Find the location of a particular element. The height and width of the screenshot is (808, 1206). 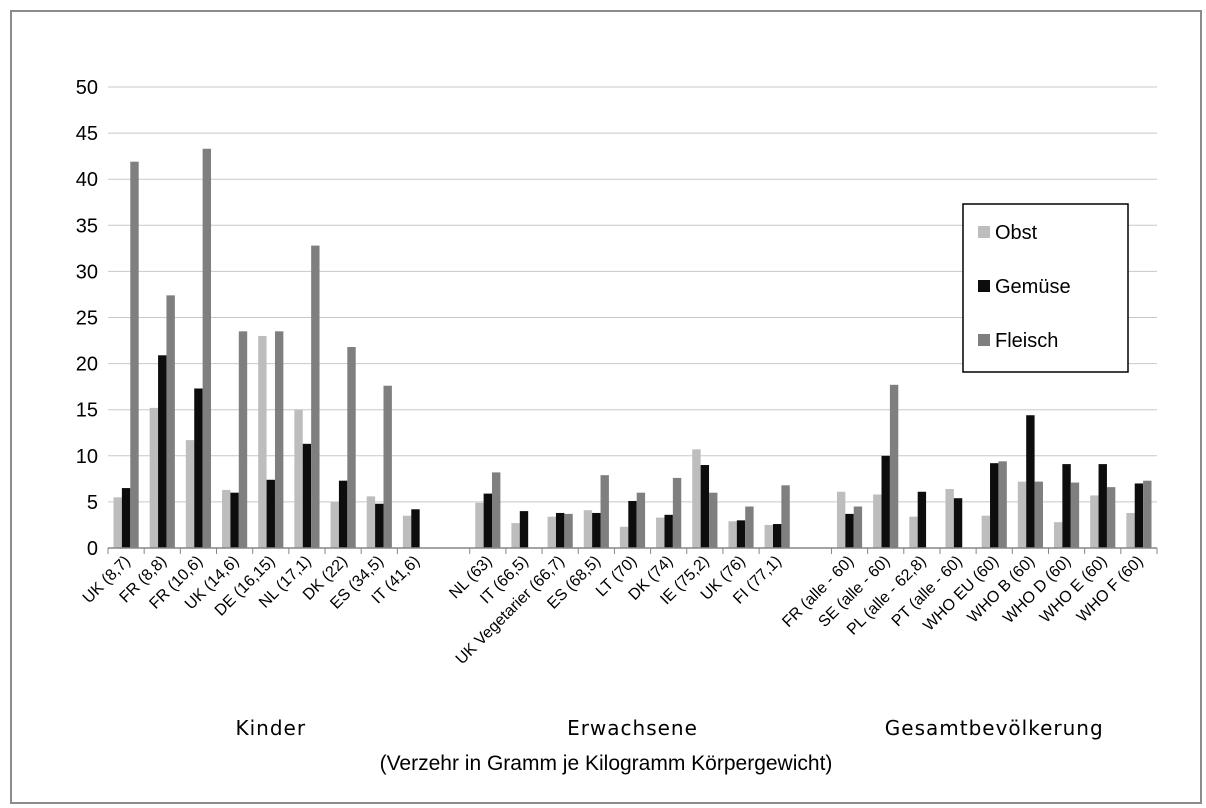

legend-box is located at coordinates (1045, 288).